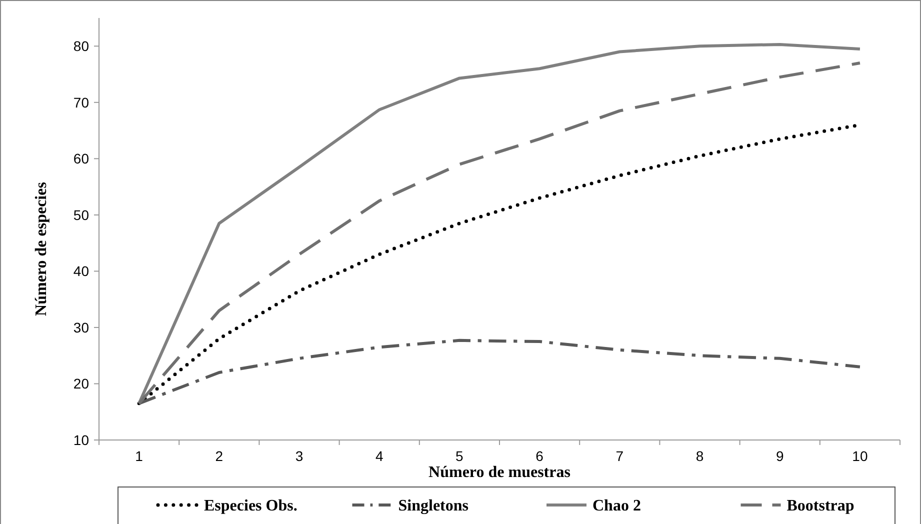  What do you see at coordinates (139, 456) in the screenshot?
I see `x-tick-label: 1` at bounding box center [139, 456].